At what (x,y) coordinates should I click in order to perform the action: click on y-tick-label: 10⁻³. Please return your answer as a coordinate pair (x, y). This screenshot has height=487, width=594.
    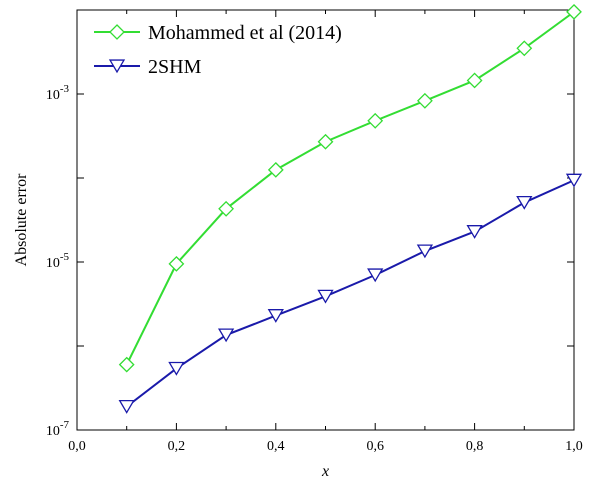
    Looking at the image, I should click on (58, 93).